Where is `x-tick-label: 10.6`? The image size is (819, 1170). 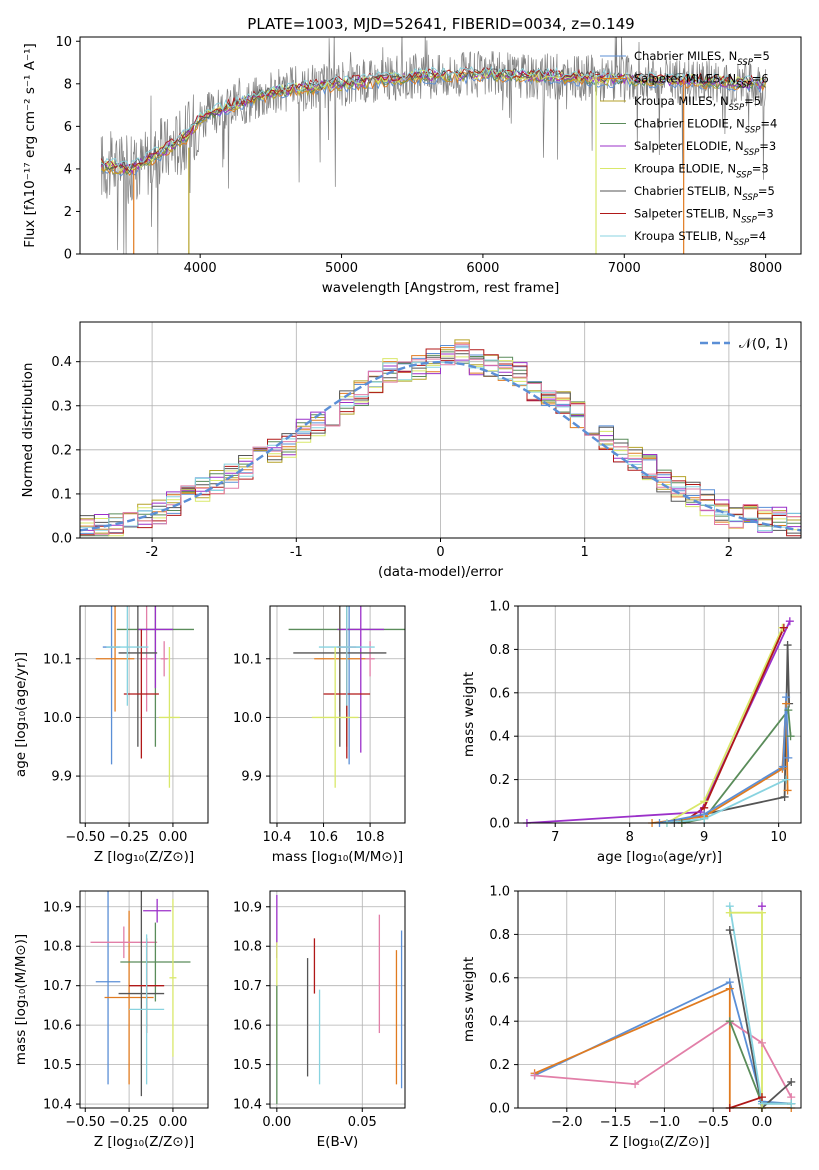
x-tick-label: 10.6 is located at coordinates (323, 837).